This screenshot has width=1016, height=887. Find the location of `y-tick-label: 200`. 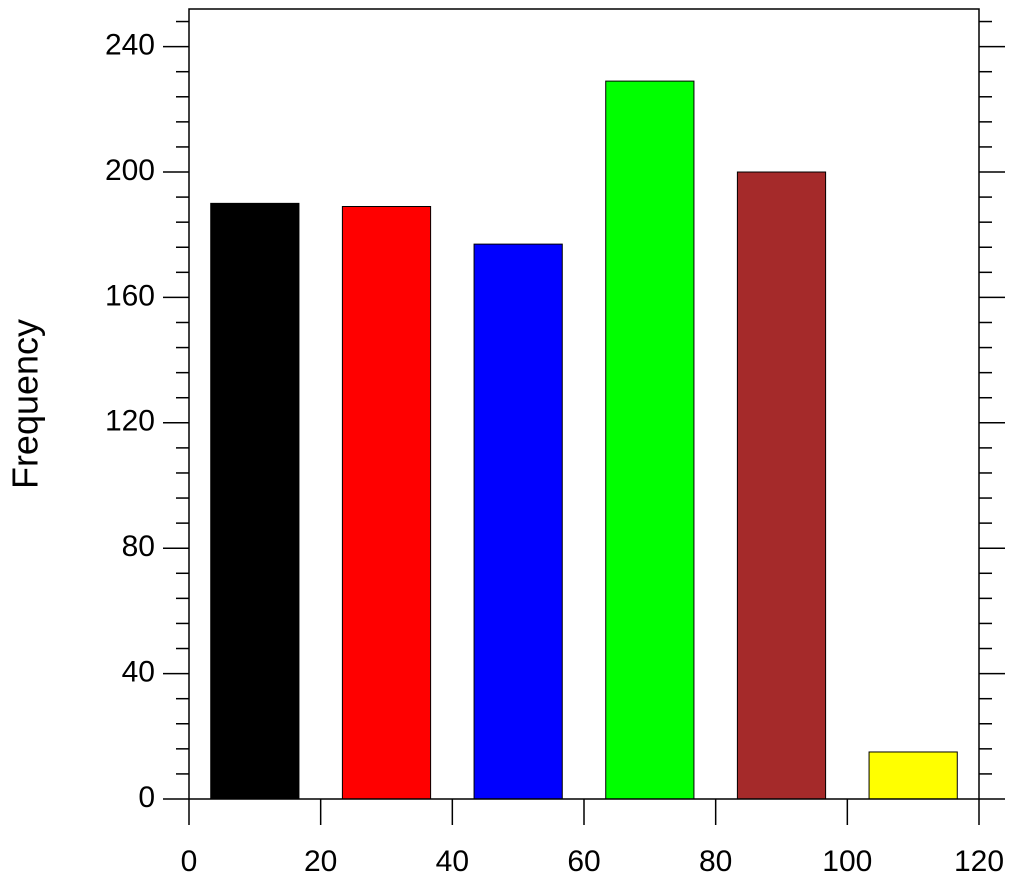

y-tick-label: 200 is located at coordinates (130, 170).